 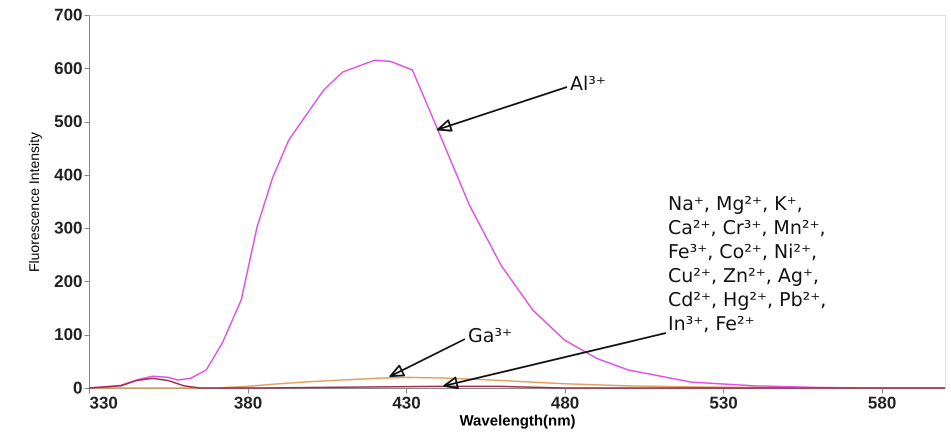 What do you see at coordinates (68, 15) in the screenshot?
I see `y-tick-label: 700` at bounding box center [68, 15].